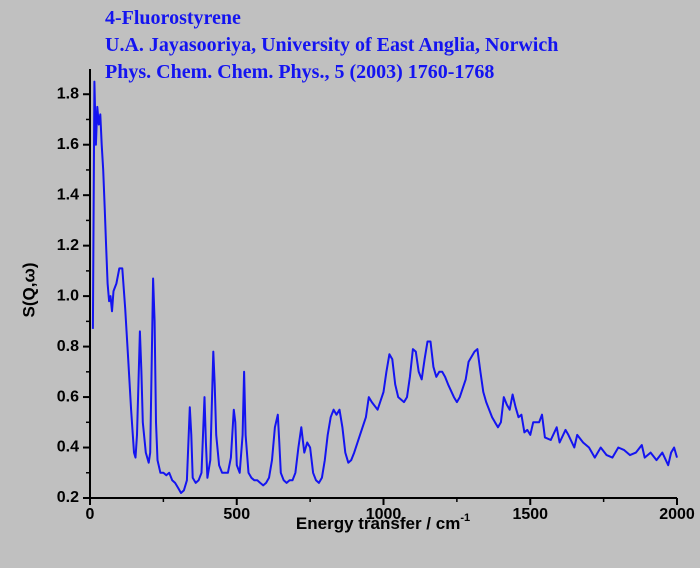 This screenshot has height=568, width=700. Describe the element at coordinates (68, 346) in the screenshot. I see `y-tick-label: 0.8` at that location.